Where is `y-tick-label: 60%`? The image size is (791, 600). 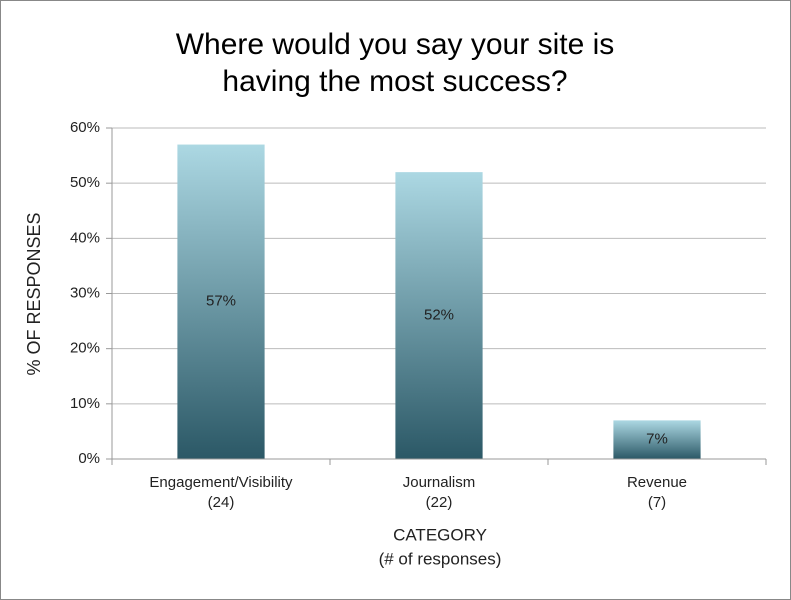
y-tick-label: 60% is located at coordinates (85, 127).